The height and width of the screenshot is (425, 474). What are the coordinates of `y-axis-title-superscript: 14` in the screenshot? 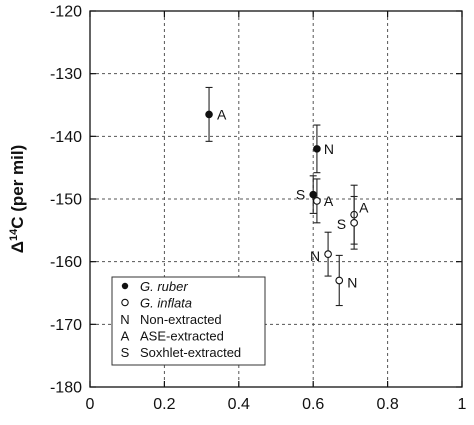 It's located at (14, 234).